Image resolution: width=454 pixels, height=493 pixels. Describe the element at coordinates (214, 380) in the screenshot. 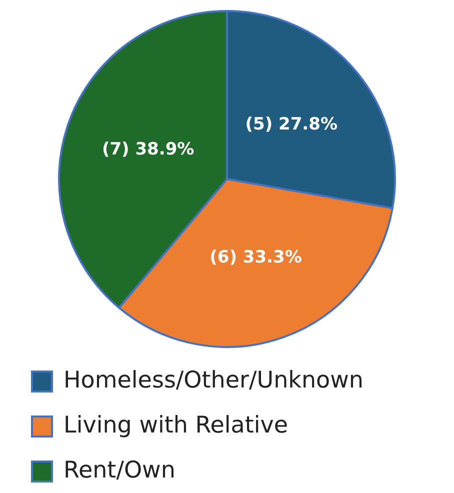

I see `legend-label: Homeless/Other/Unknown` at that location.